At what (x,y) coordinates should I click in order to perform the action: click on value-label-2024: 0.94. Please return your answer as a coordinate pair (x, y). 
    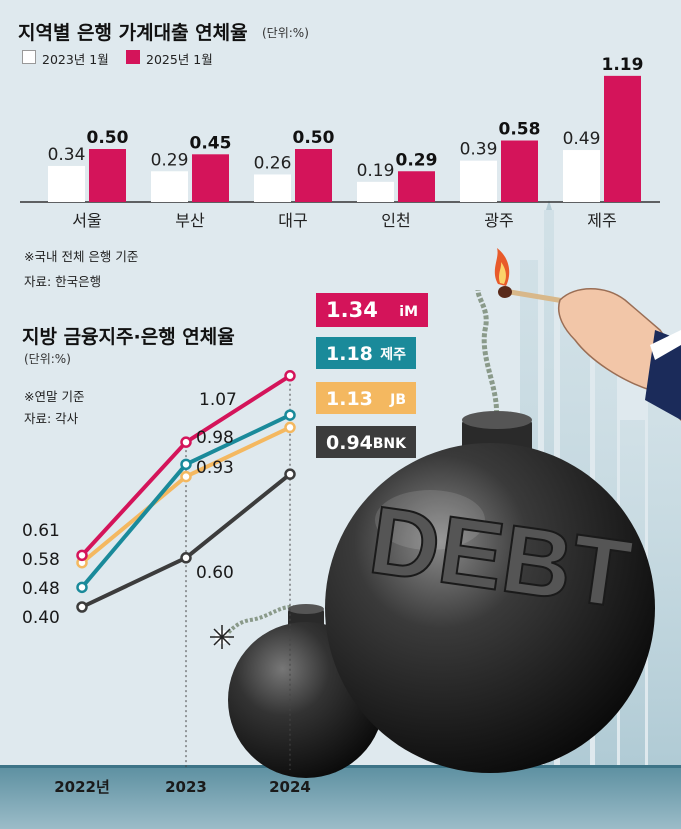
    Looking at the image, I should click on (349, 443).